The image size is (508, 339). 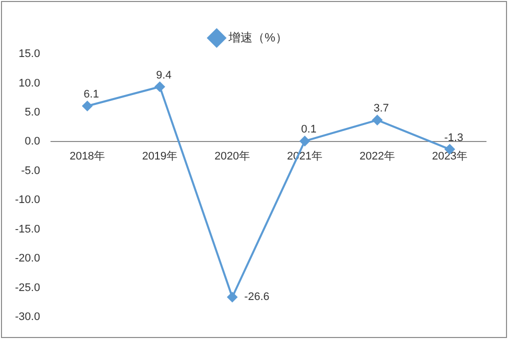 I want to click on y-tick-label: 15.0, so click(x=29, y=54).